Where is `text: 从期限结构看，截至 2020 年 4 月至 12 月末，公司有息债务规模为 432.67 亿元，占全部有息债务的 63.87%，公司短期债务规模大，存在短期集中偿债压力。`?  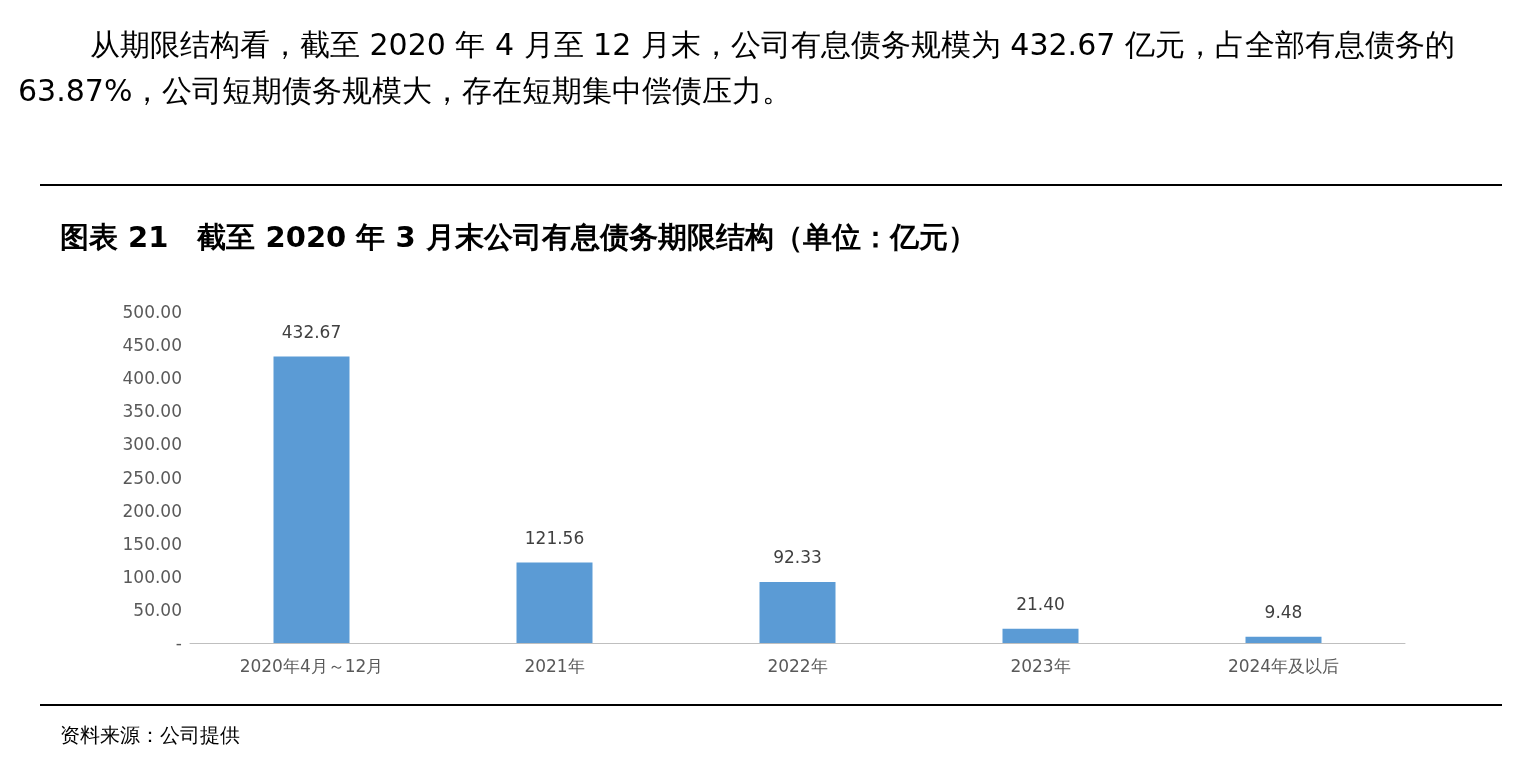
text: 从期限结构看，截至 2020 年 4 月至 12 月末，公司有息债务规模为 432.67 亿元，占全部有息债务的 63.87%，公司短期债务规模大，存在短期集中偿债压力。 is located at coordinates (737, 68).